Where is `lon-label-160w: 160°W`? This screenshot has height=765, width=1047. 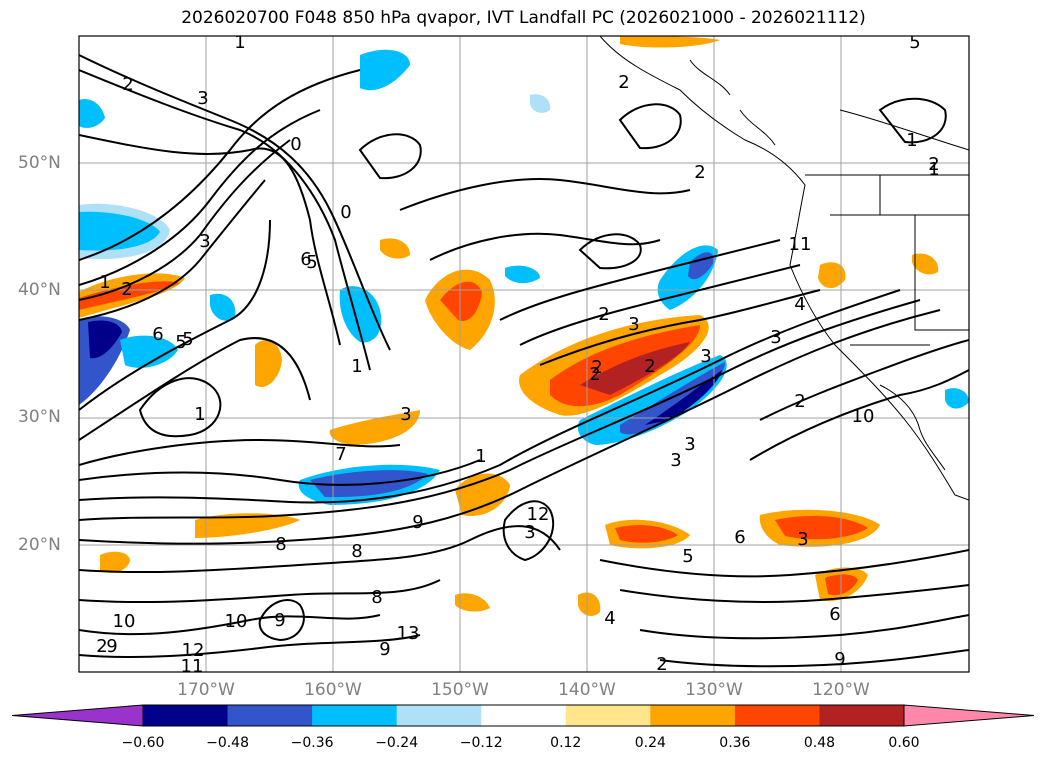
lon-label-160w: 160°W is located at coordinates (333, 690).